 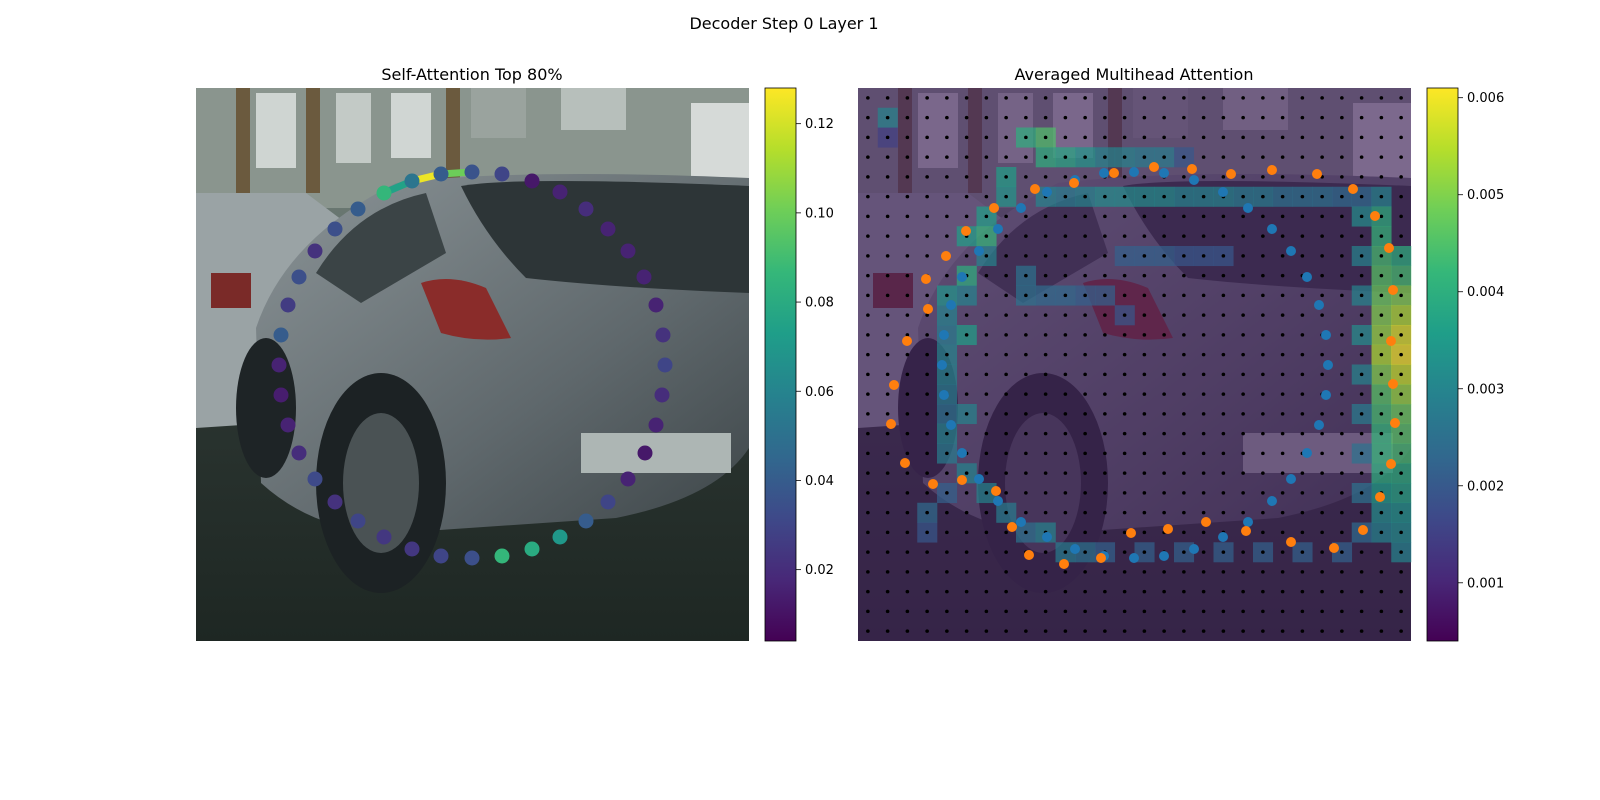 I want to click on colorbar-tick-label: 0.002, so click(x=1485, y=486).